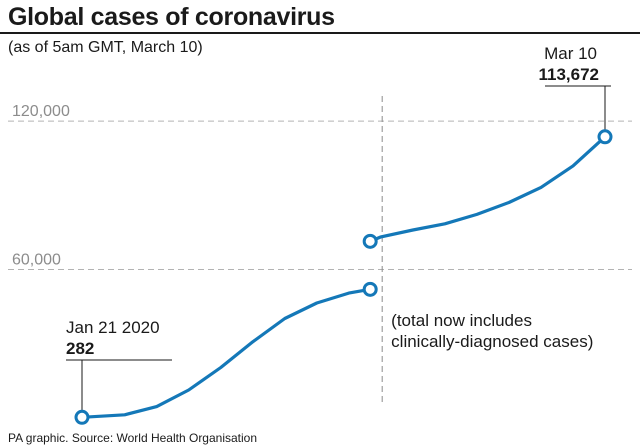  Describe the element at coordinates (226, 353) in the screenshot. I see `series-line-before` at that location.